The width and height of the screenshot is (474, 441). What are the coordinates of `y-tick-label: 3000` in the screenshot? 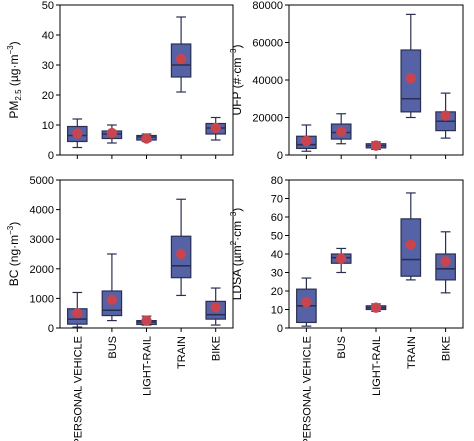 It's located at (42, 240).